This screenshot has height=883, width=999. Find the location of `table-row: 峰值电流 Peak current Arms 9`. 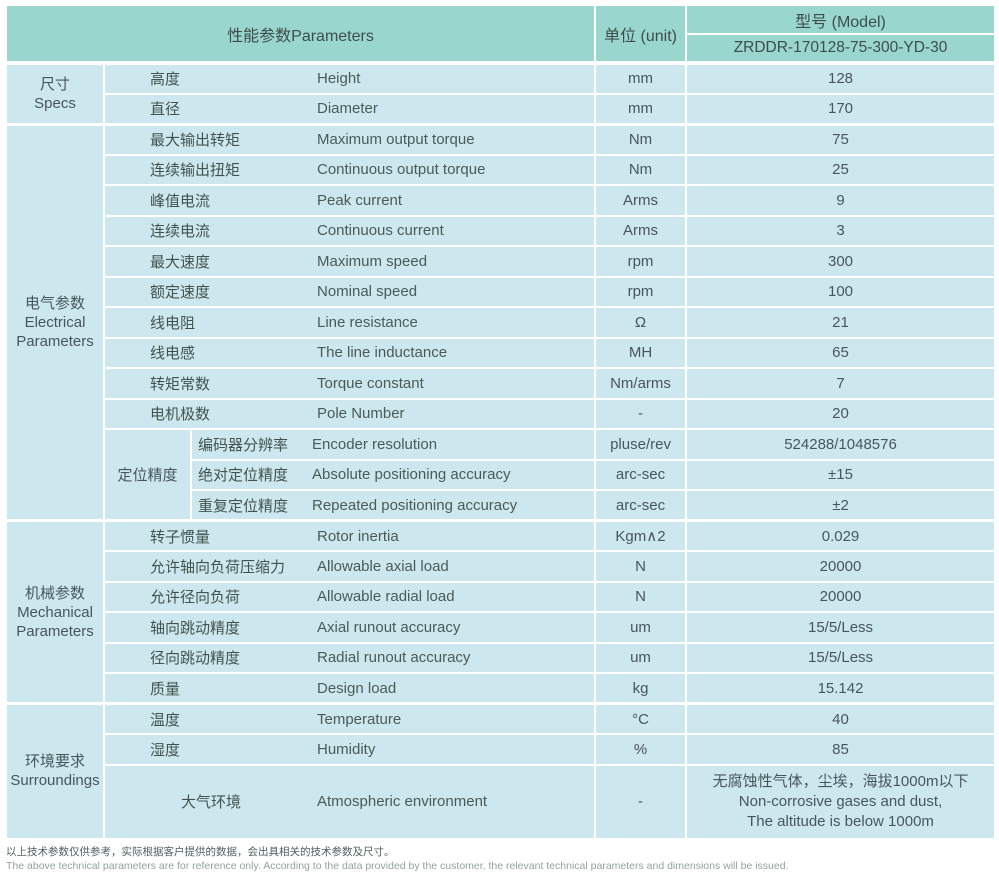

table-row: 峰值电流 Peak current Arms 9 is located at coordinates (501, 200).